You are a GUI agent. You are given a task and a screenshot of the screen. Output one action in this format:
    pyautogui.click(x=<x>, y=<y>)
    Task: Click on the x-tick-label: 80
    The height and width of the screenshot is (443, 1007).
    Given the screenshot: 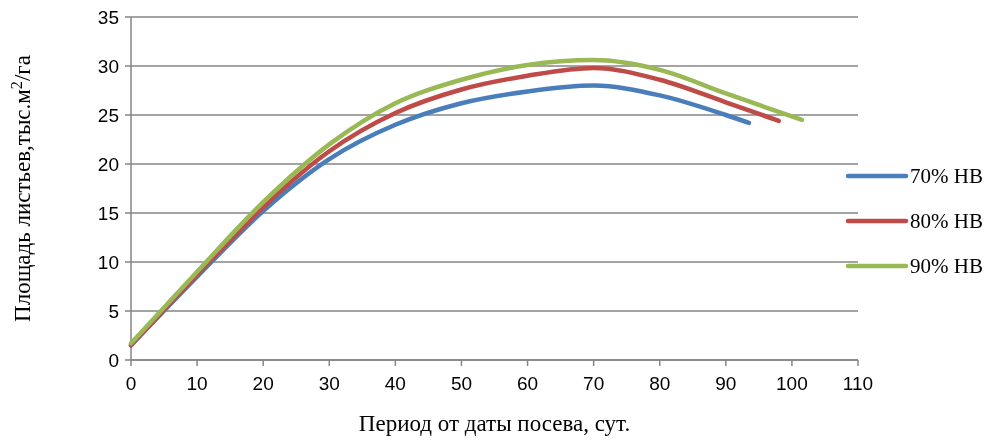 What is the action you would take?
    pyautogui.click(x=660, y=383)
    